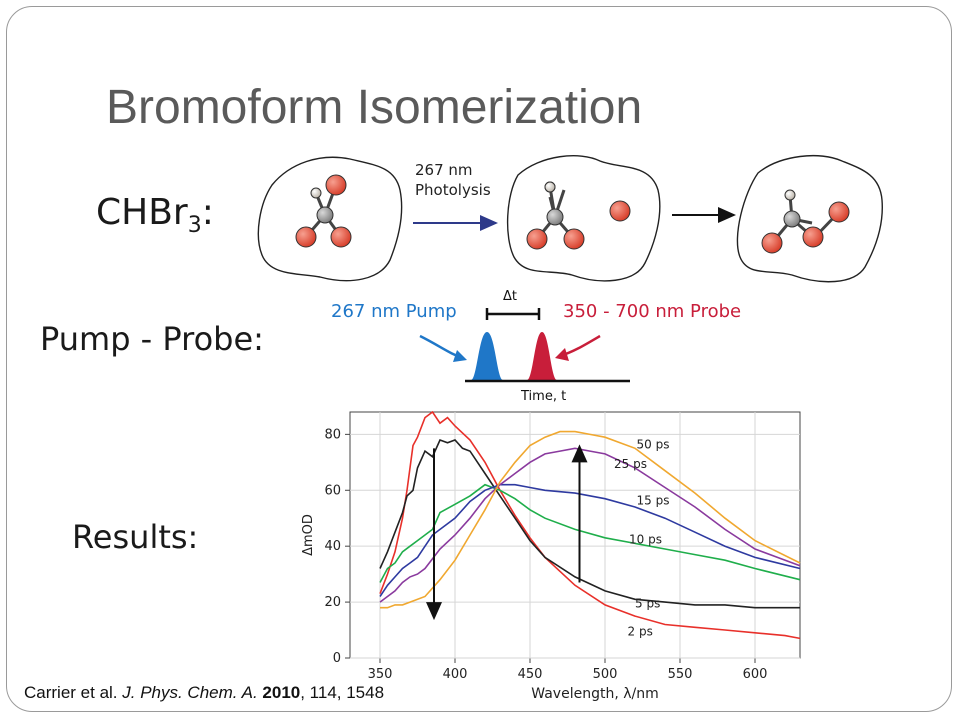 The width and height of the screenshot is (960, 720). What do you see at coordinates (332, 546) in the screenshot?
I see `y-tick-label: 40` at bounding box center [332, 546].